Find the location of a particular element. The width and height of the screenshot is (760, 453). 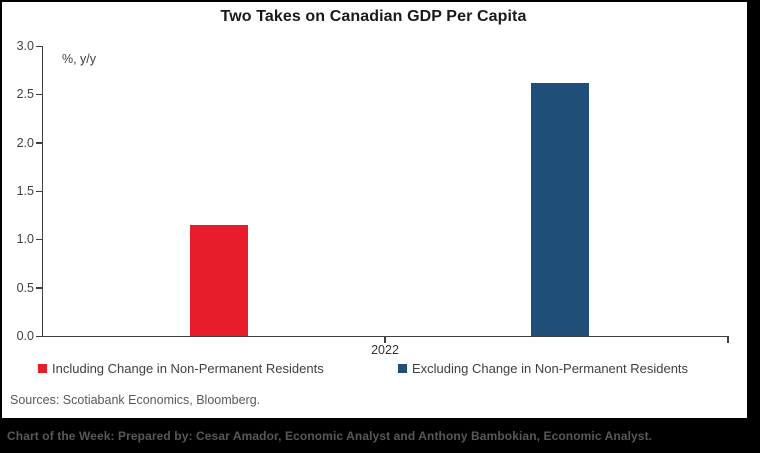

y-tick-label: 0.5 is located at coordinates (25, 287).